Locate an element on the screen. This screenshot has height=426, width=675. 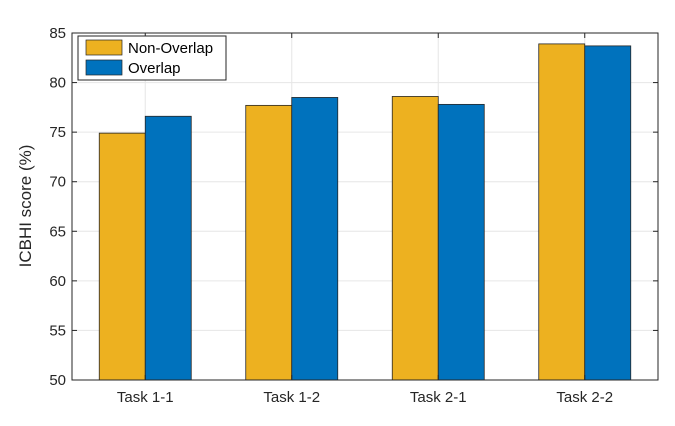
legend-label-non-overlap: Non-Overlap is located at coordinates (170, 48).